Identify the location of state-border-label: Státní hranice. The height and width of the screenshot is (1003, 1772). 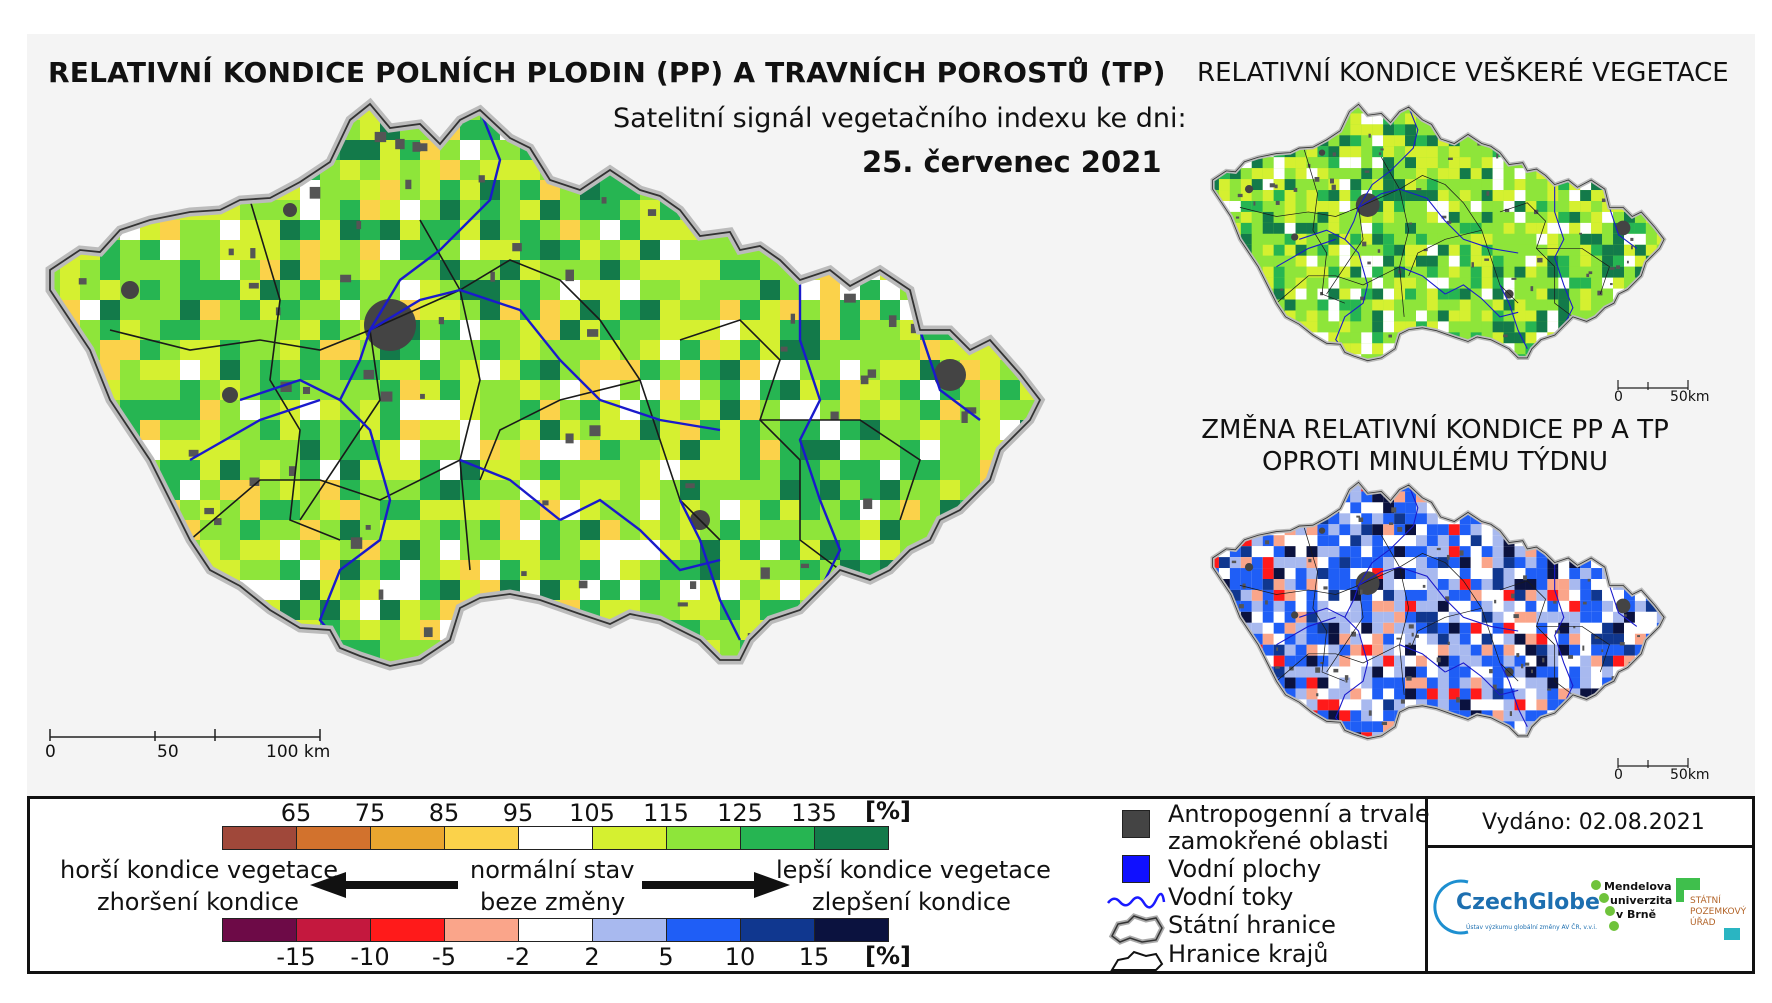
(1252, 925).